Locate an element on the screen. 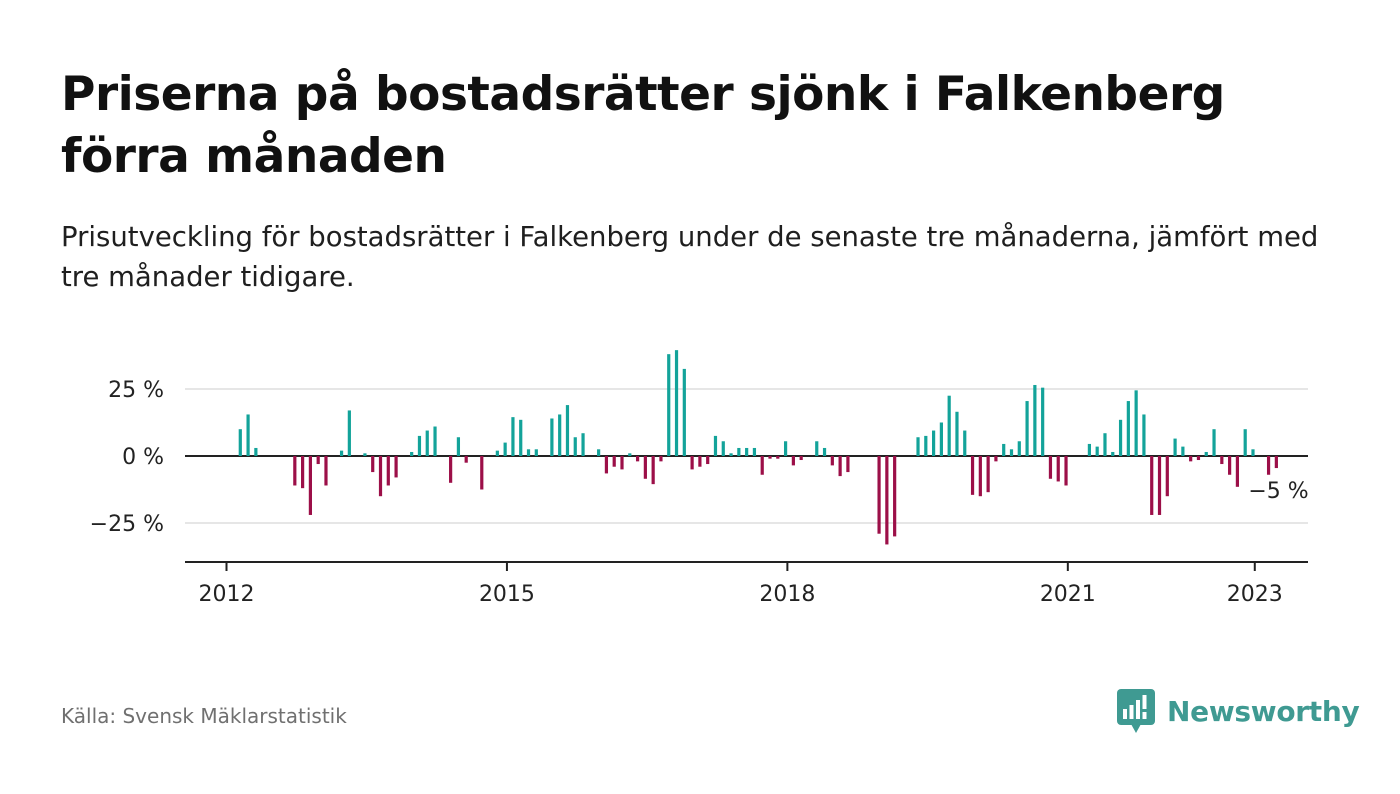 The width and height of the screenshot is (1400, 794). x-axis is located at coordinates (746, 566).